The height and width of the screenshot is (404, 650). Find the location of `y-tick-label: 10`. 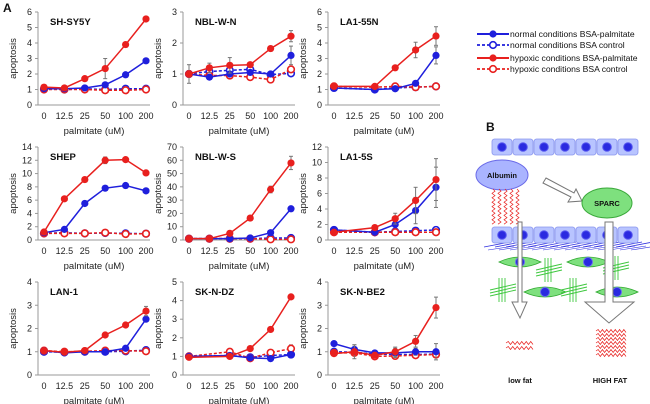

y-tick-label: 10 is located at coordinates (317, 163).